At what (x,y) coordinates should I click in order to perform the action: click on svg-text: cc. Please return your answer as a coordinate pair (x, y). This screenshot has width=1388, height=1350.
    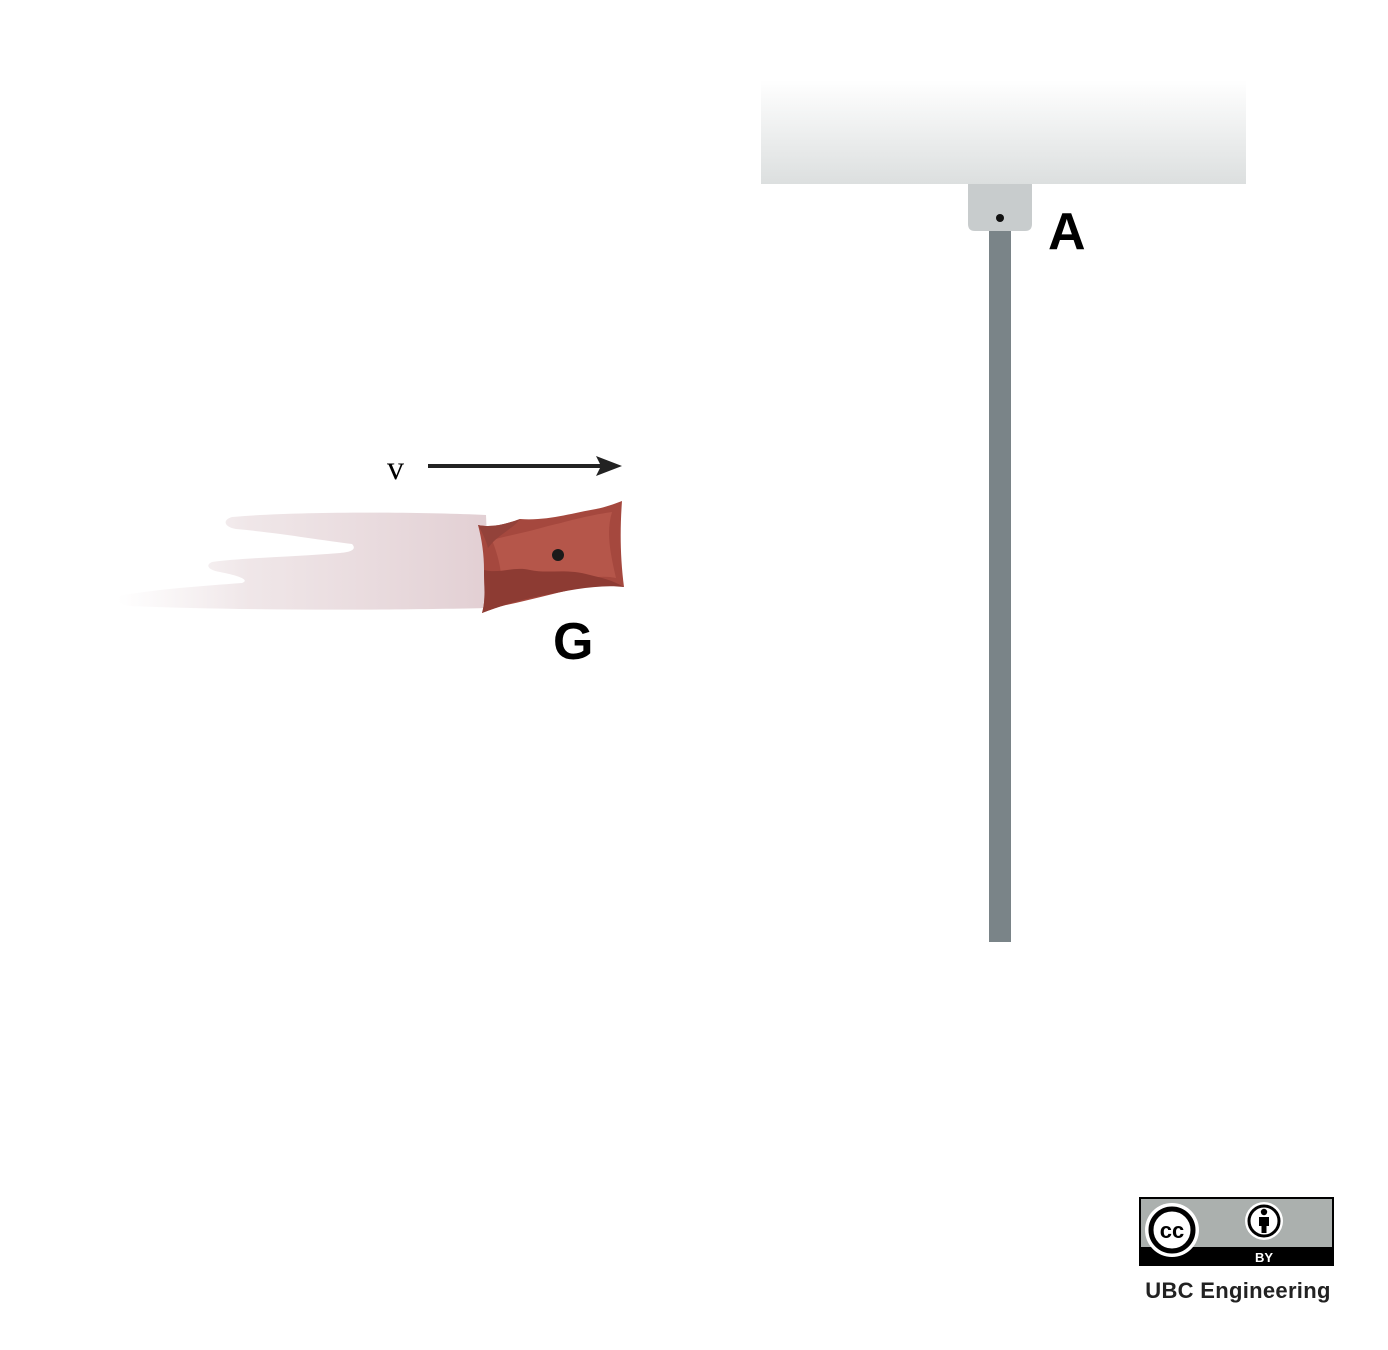
    Looking at the image, I should click on (1172, 1230).